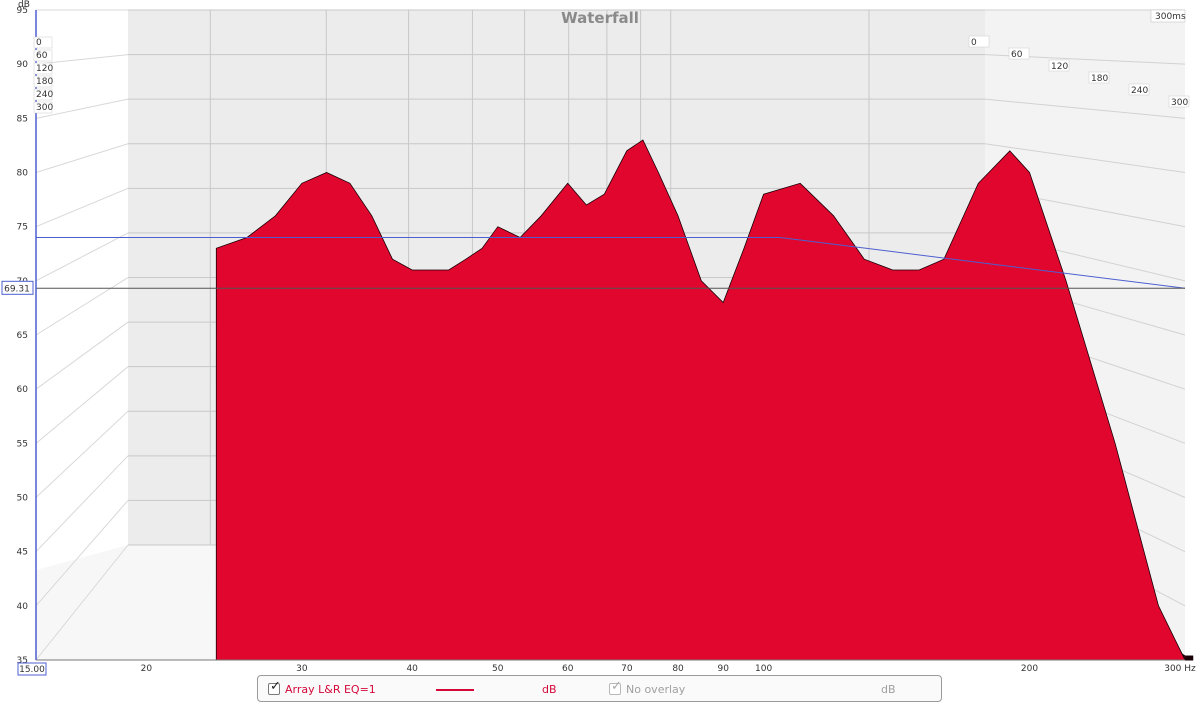 This screenshot has width=1200, height=705. I want to click on time-tick-right: 300, so click(1179, 103).